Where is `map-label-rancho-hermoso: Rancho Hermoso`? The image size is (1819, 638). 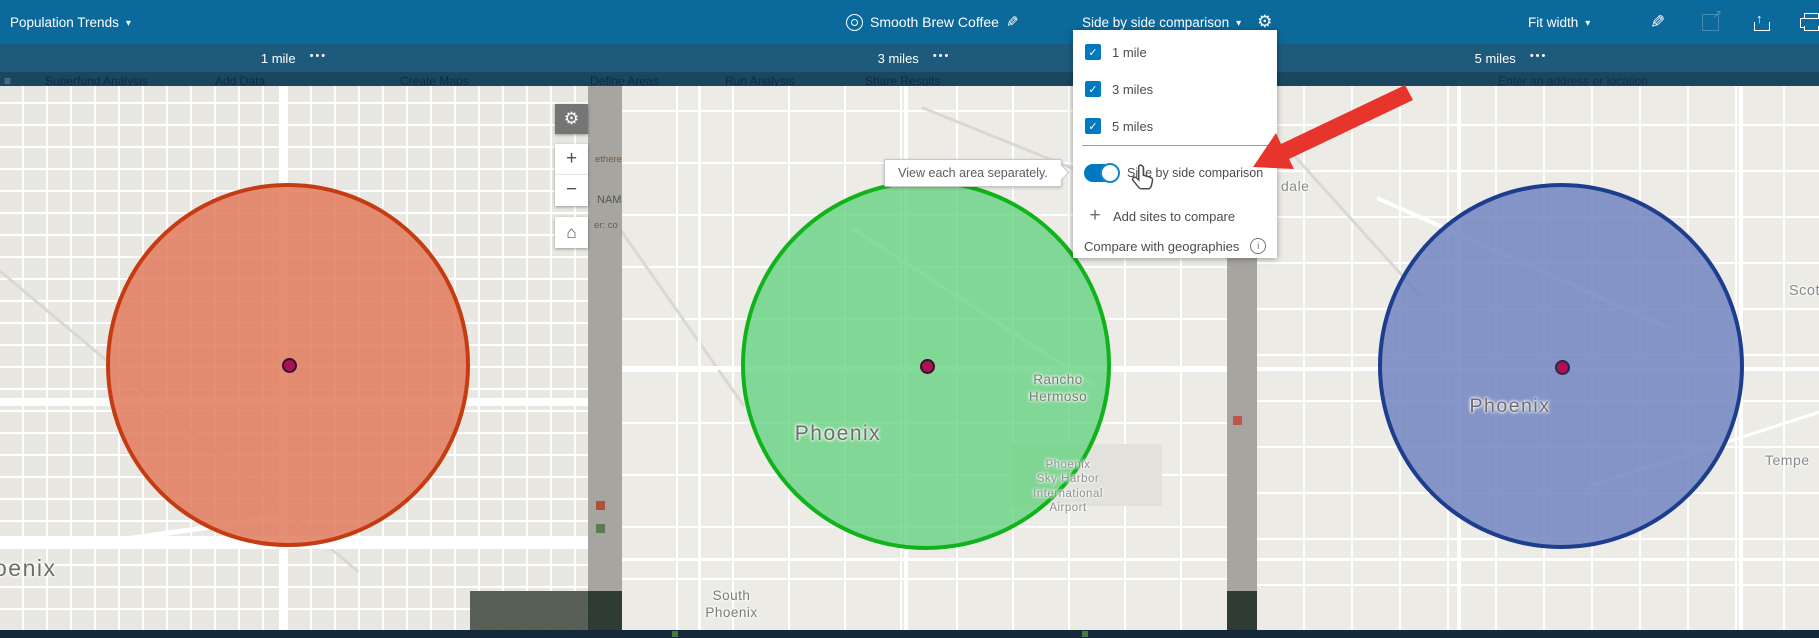 map-label-rancho-hermoso: Rancho Hermoso is located at coordinates (1058, 388).